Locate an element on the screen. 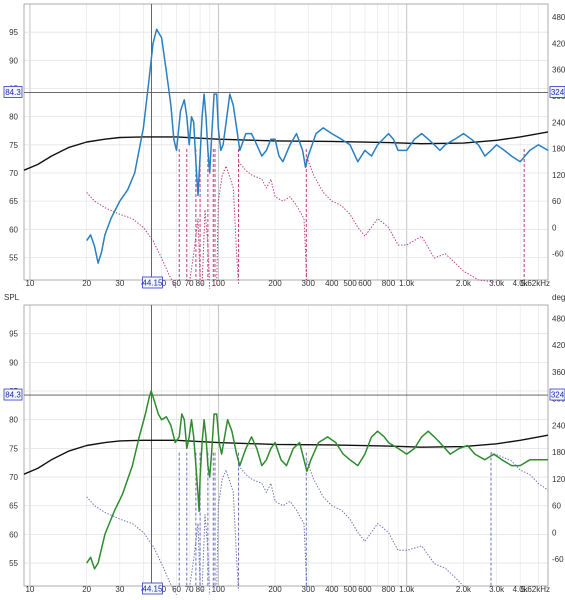  target-curve is located at coordinates (286, 151).